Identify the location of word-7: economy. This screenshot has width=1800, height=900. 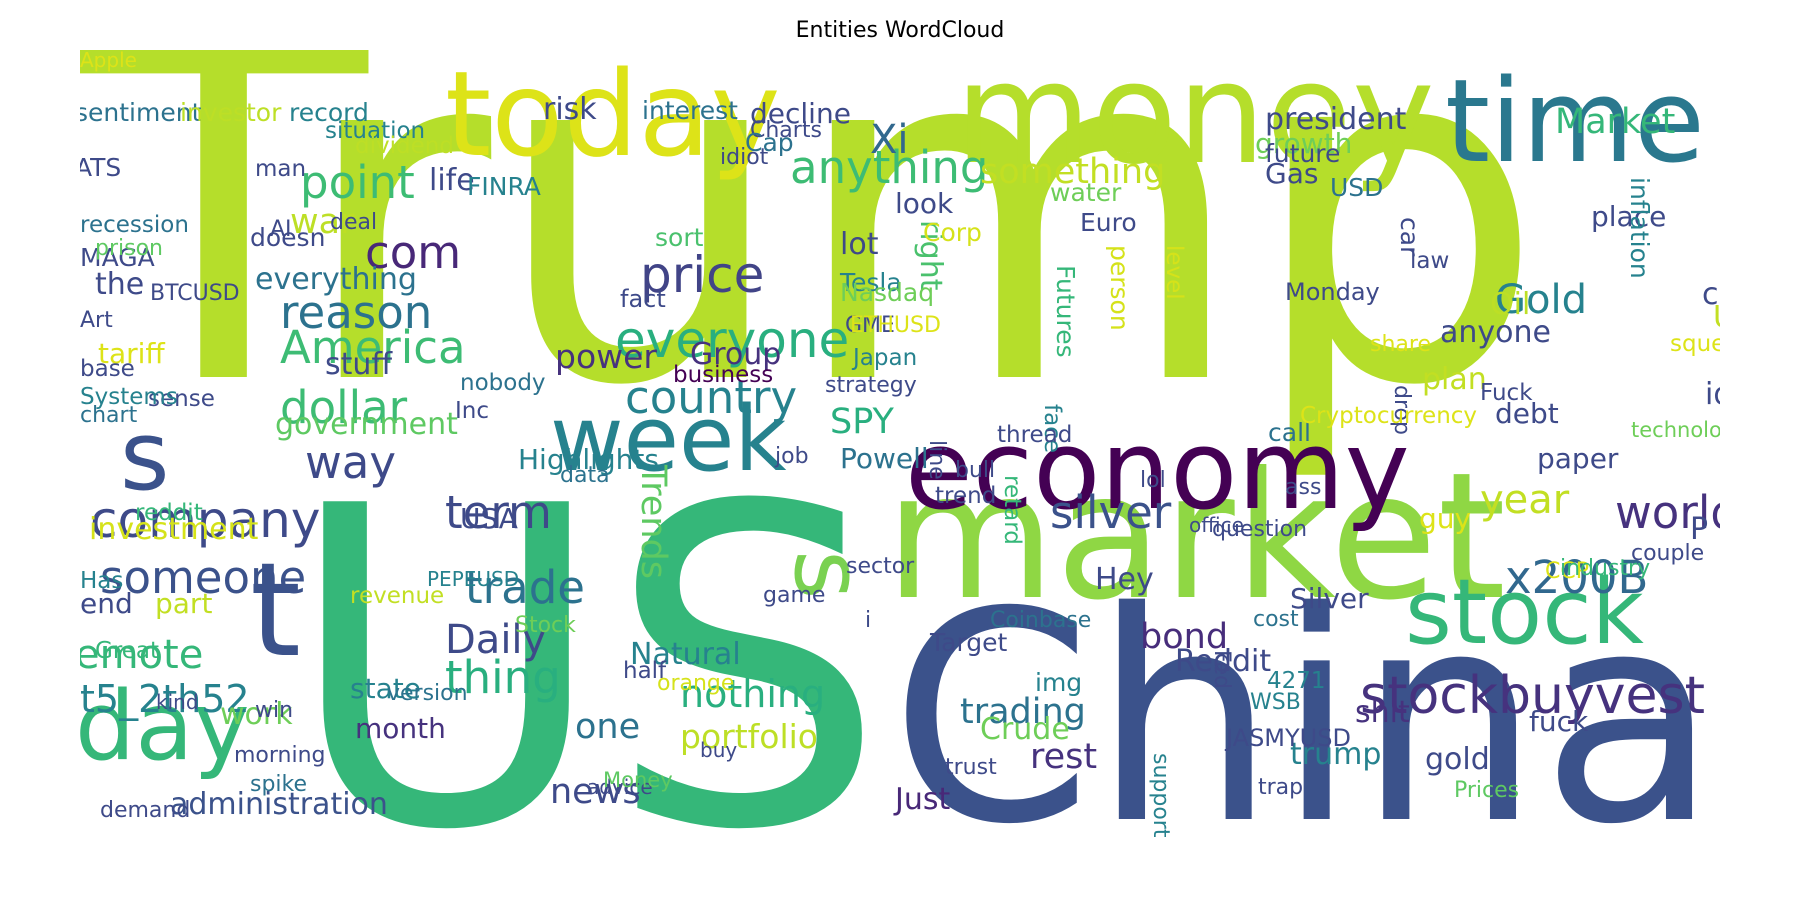
(1157, 470).